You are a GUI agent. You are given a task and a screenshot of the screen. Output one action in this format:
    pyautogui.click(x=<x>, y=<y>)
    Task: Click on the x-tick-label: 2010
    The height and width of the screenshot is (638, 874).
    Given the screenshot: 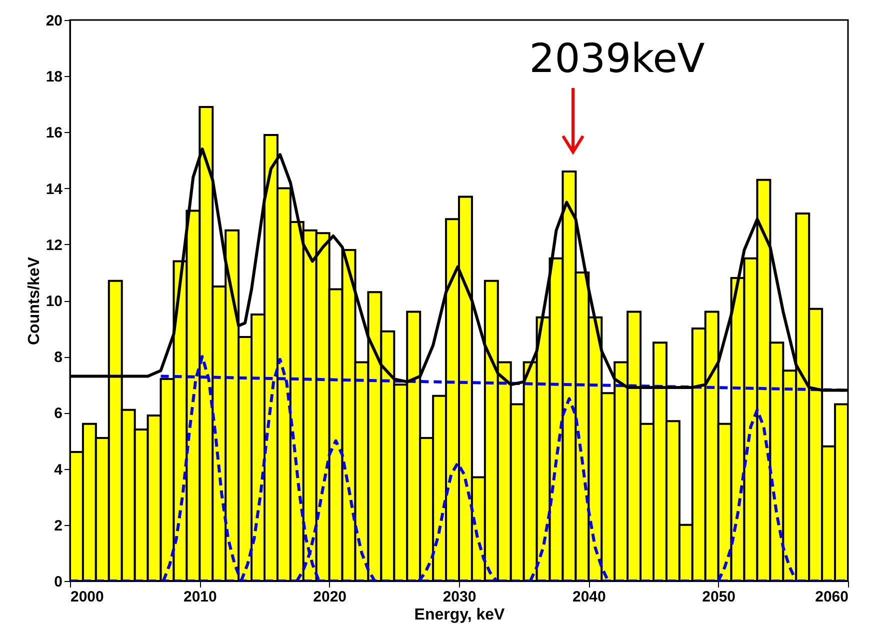 What is the action you would take?
    pyautogui.click(x=200, y=597)
    